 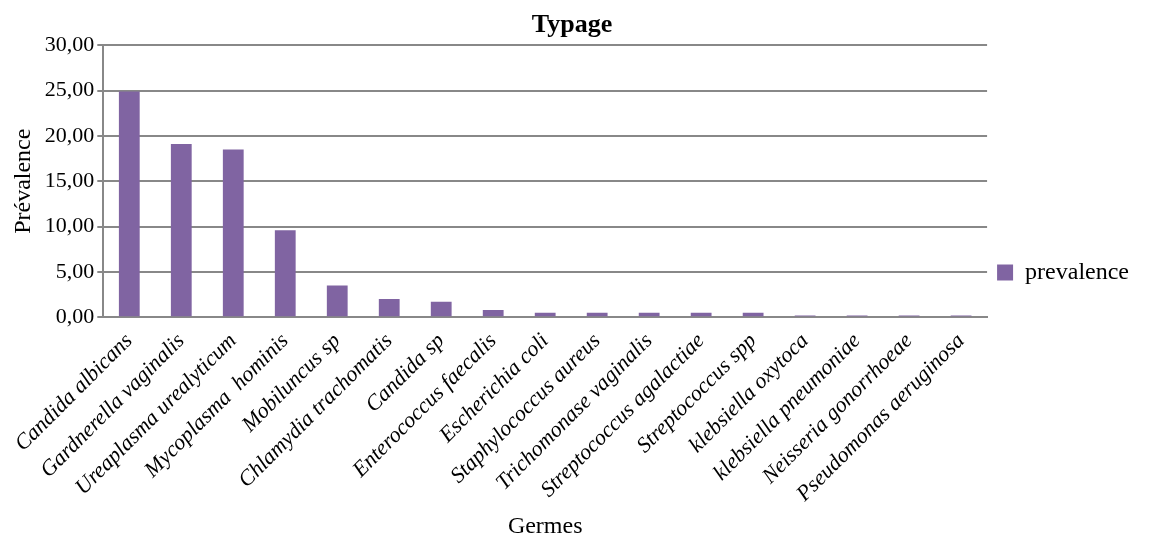 I want to click on y-axis-title: Prévalence, so click(x=21, y=181).